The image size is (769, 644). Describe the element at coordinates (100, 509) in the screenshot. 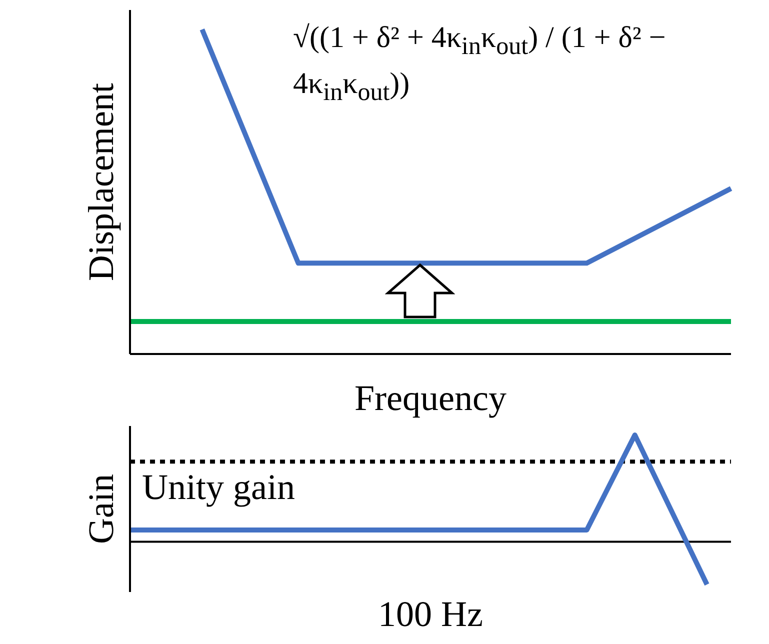

I see `y-axis-title: Gain` at that location.